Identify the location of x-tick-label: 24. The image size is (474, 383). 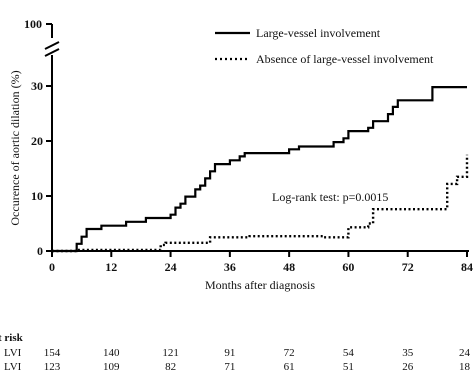
(171, 267).